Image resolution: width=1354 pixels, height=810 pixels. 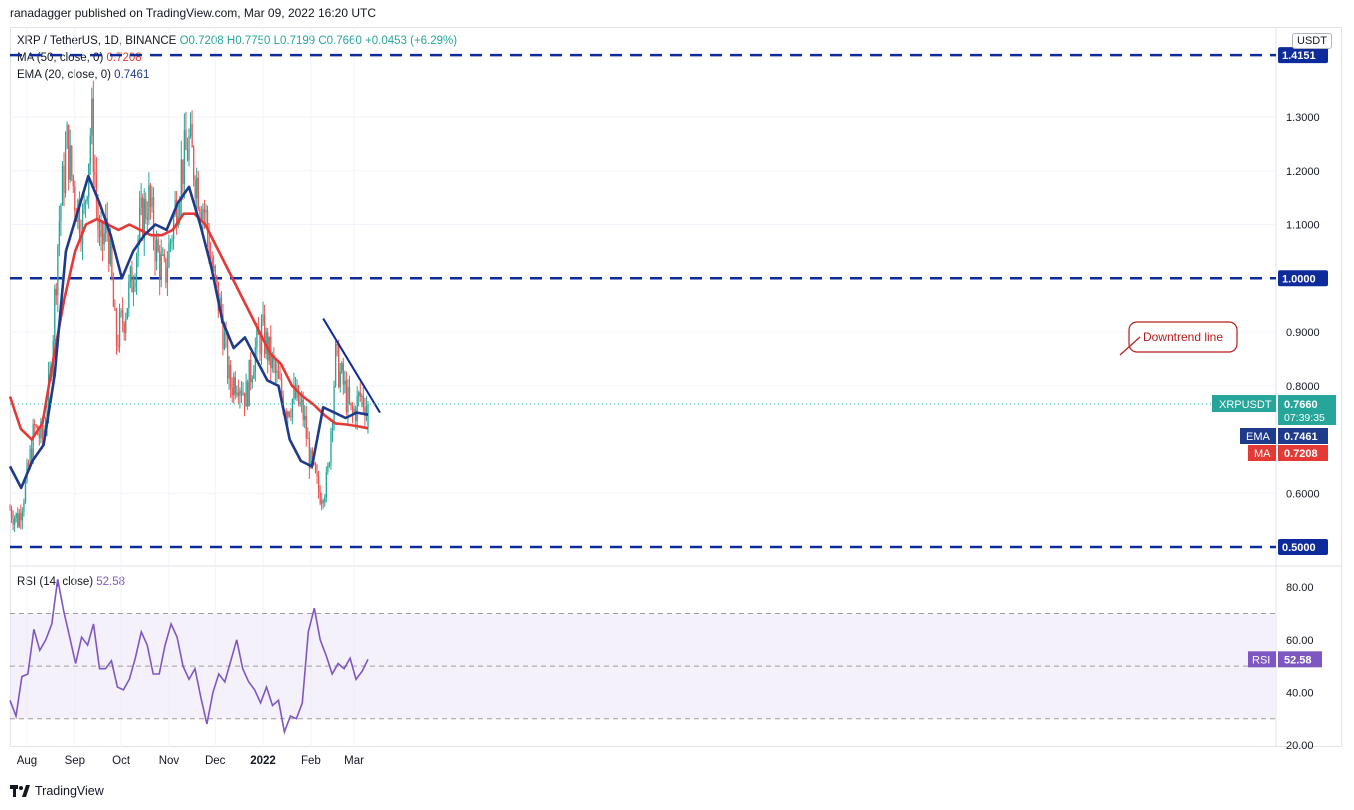 I want to click on y-tick-label: 1.1000, so click(x=1303, y=226).